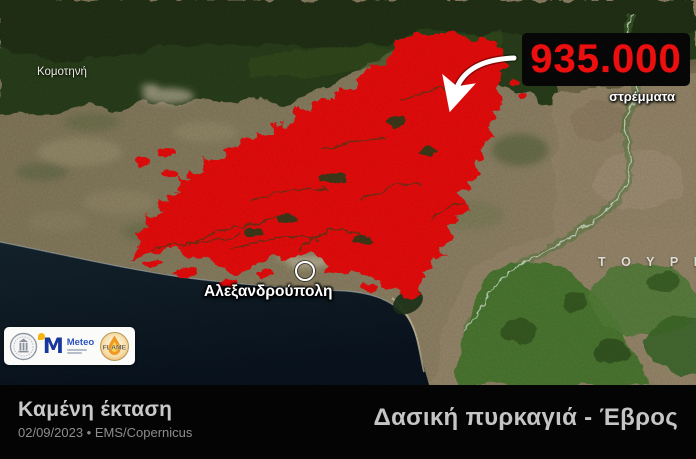 This screenshot has width=696, height=459. I want to click on city-marker, so click(305, 271).